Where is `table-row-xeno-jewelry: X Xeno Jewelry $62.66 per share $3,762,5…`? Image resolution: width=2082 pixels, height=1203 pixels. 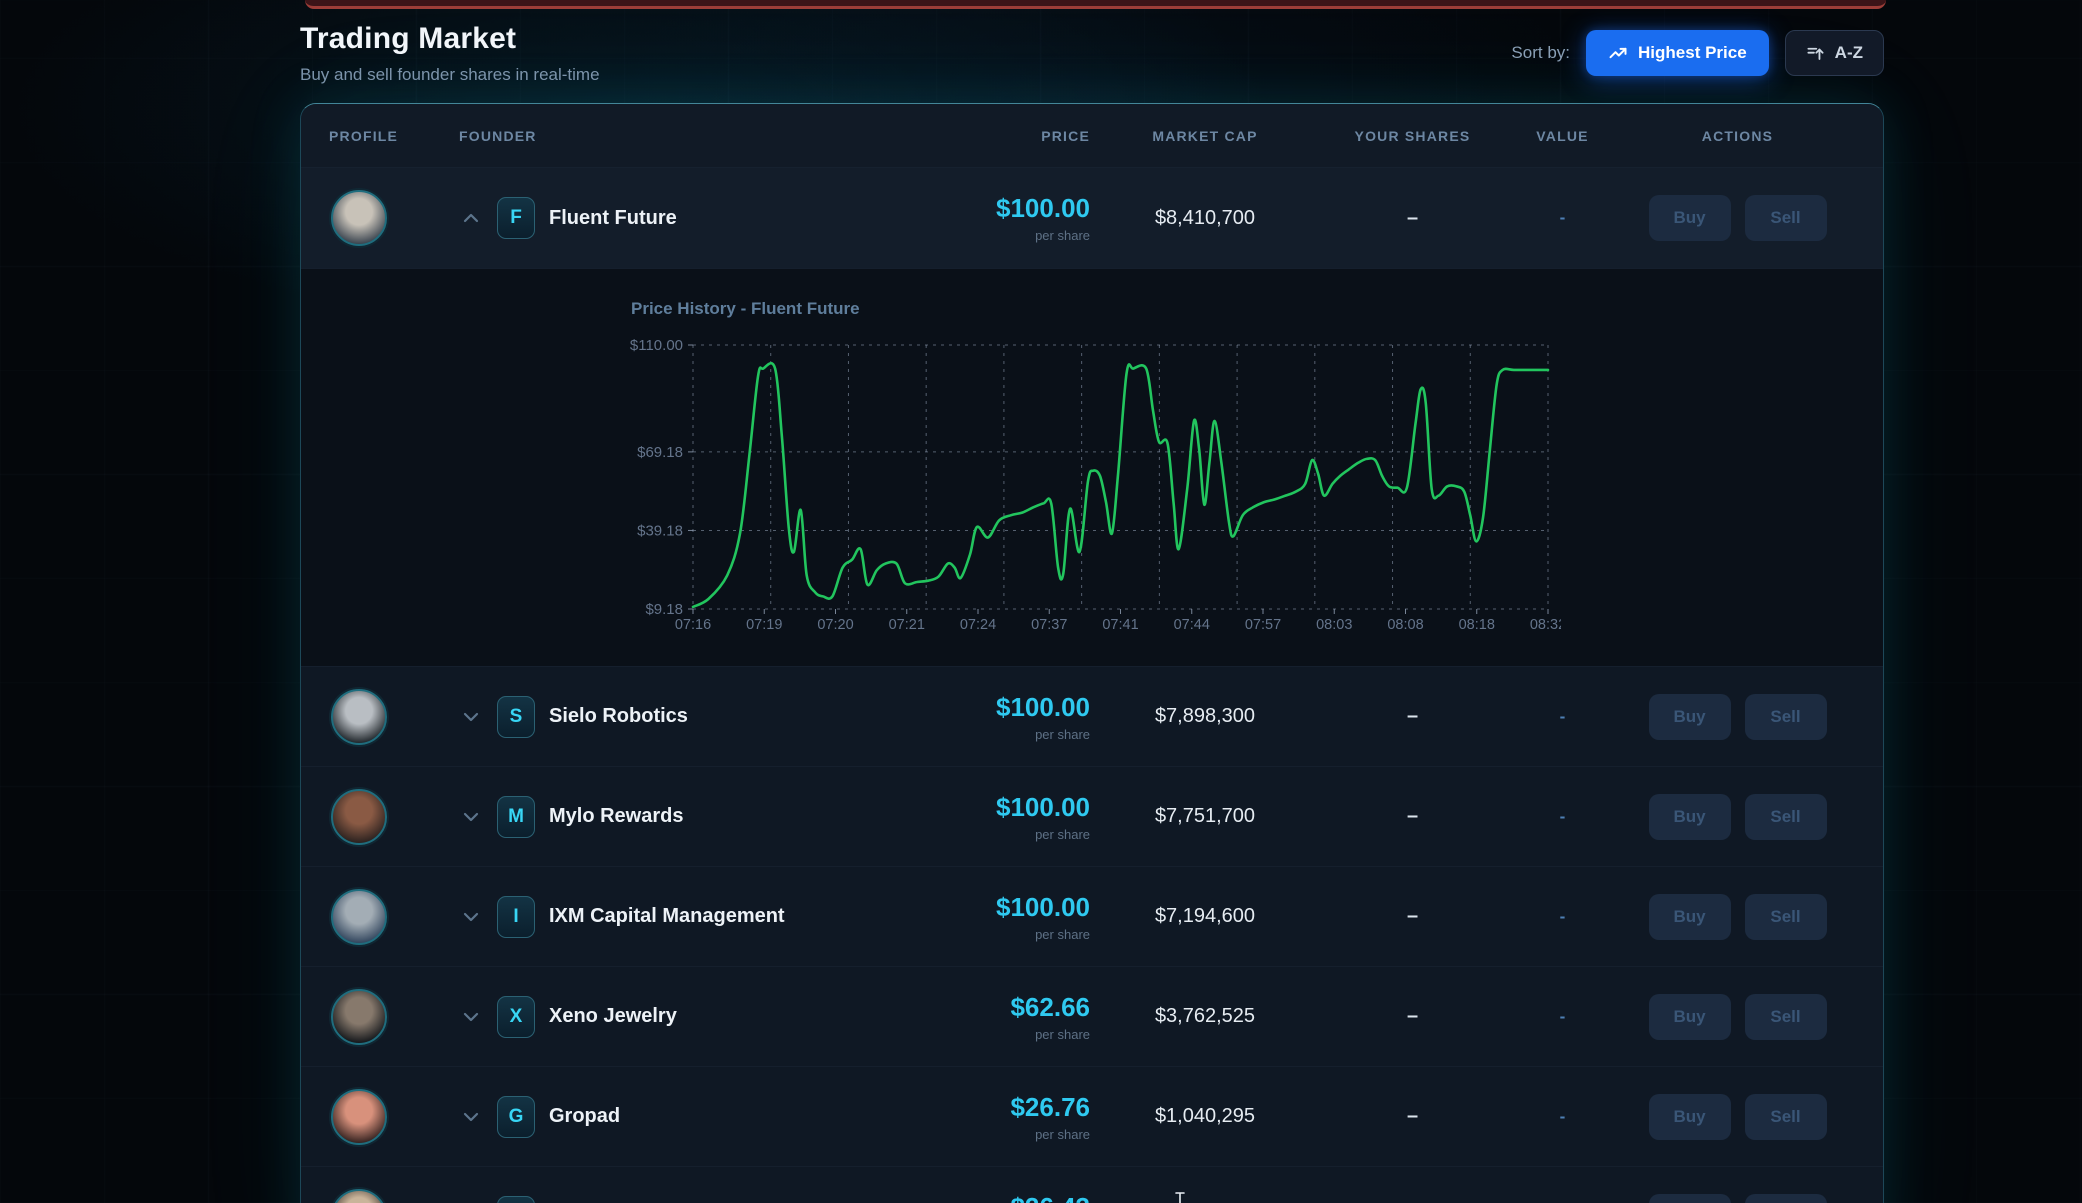 table-row-xeno-jewelry: X Xeno Jewelry $62.66 per share $3,762,5… is located at coordinates (1092, 1016).